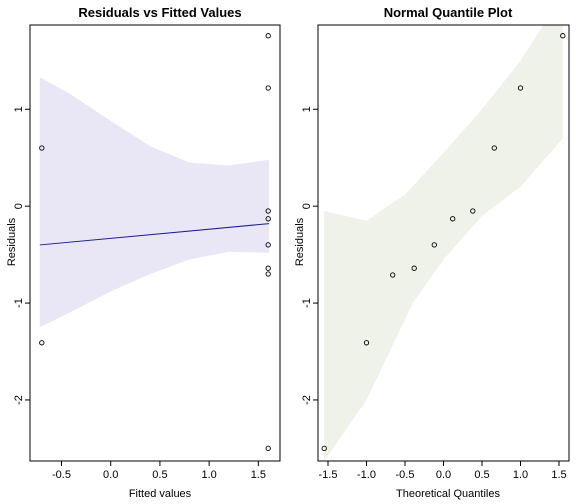 The height and width of the screenshot is (504, 576). What do you see at coordinates (159, 12) in the screenshot?
I see `panel-title: Residuals vs Fitted Values` at bounding box center [159, 12].